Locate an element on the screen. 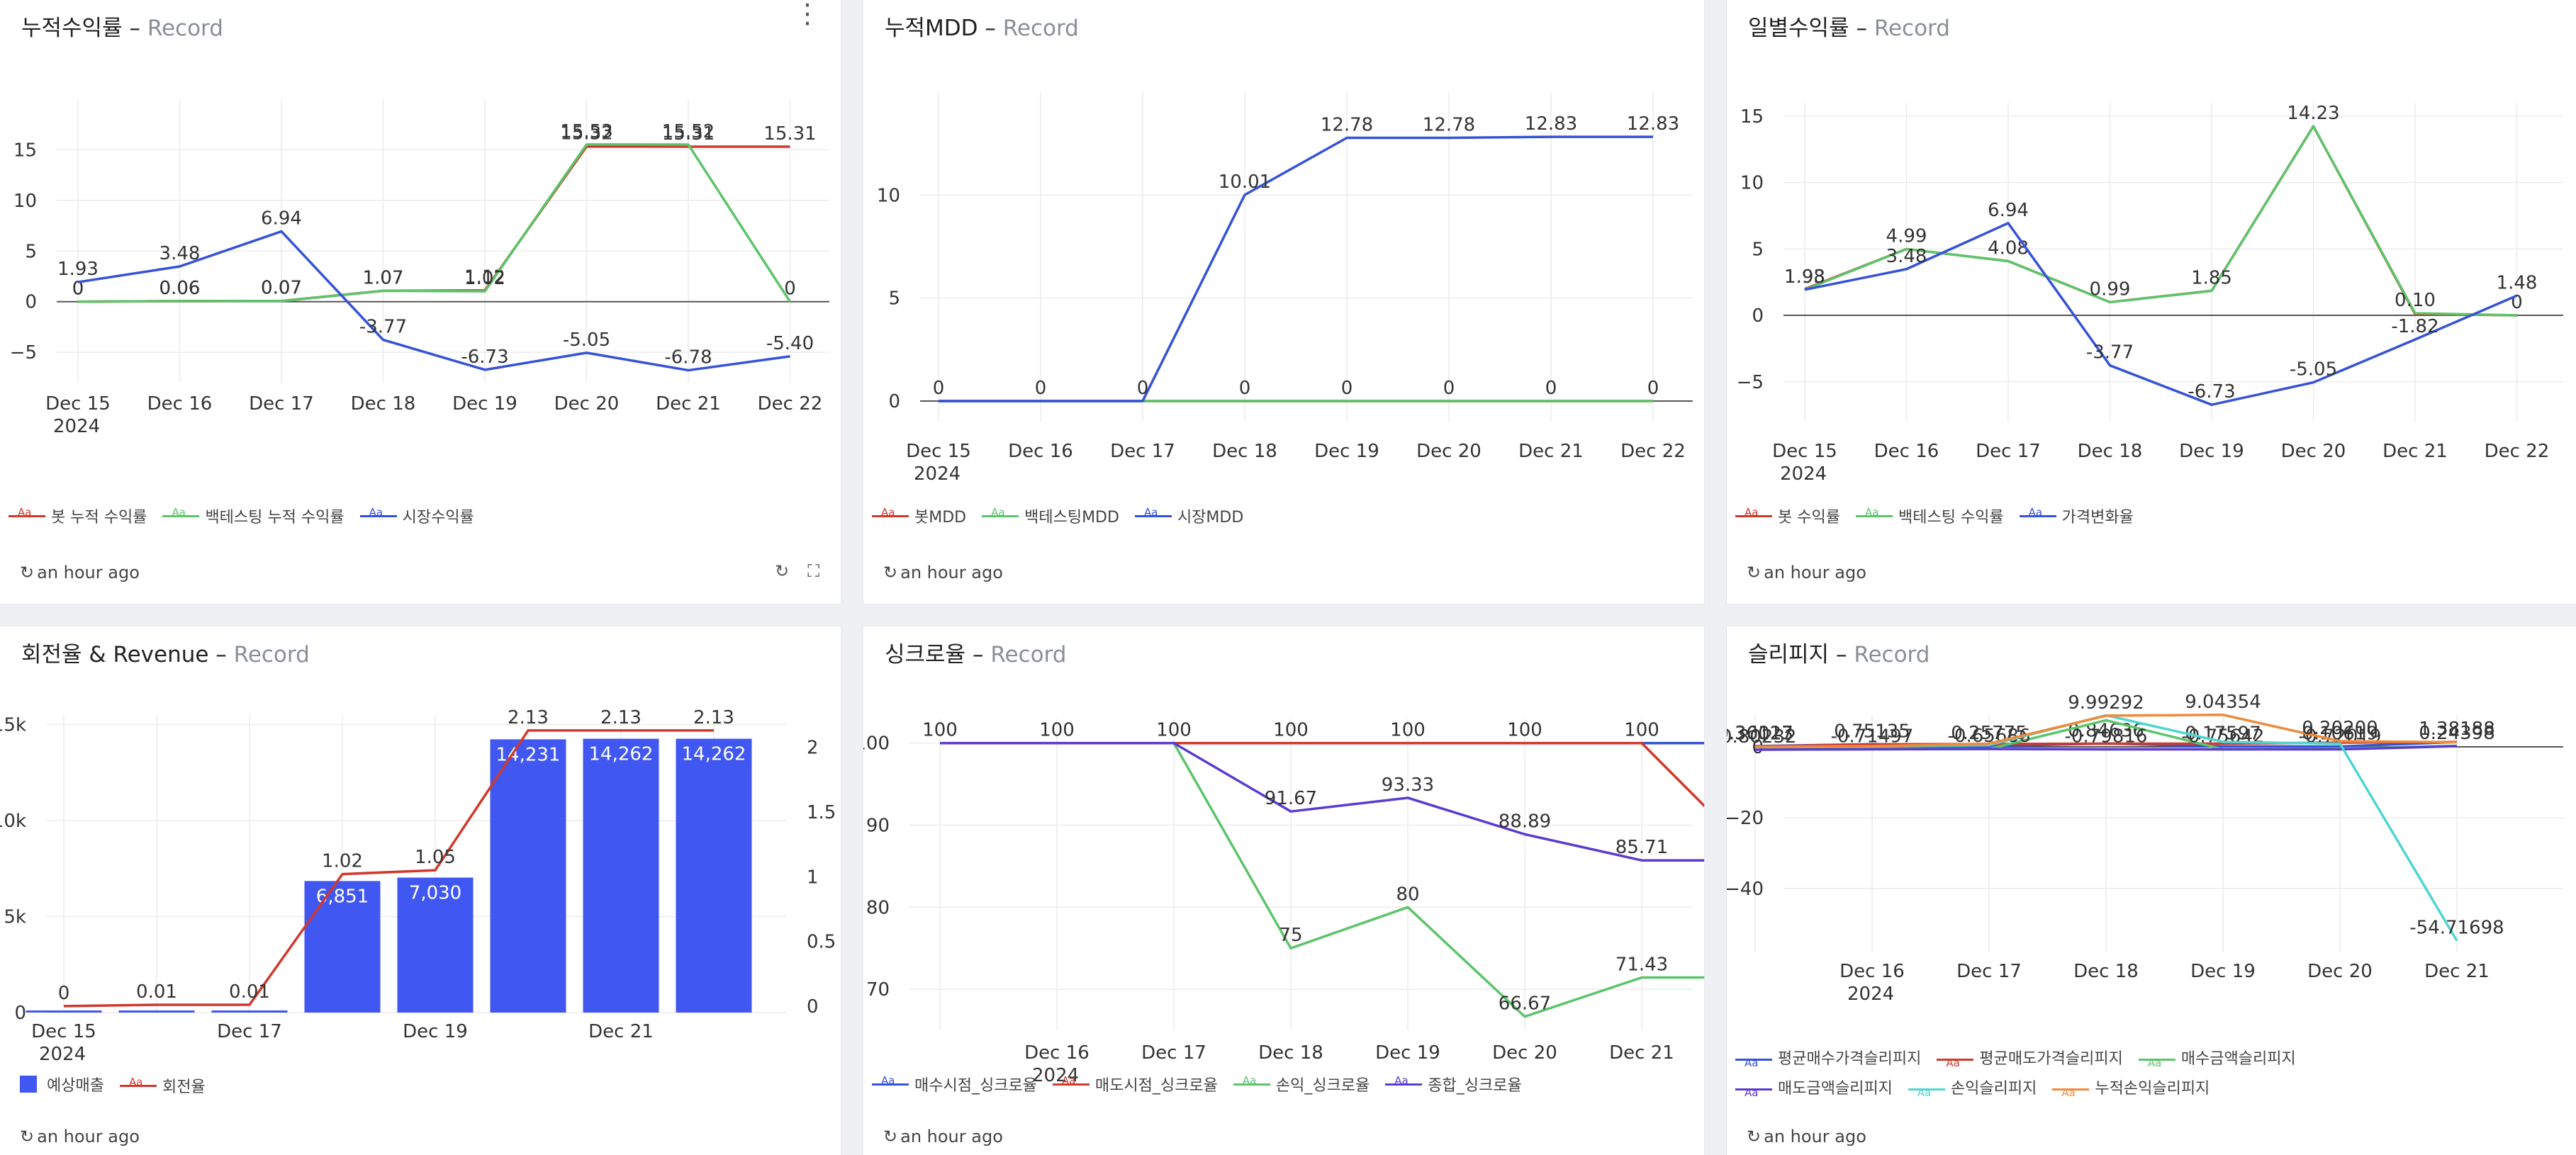 The image size is (2576, 1155). panel-title: 누적수익률 – Record is located at coordinates (122, 28).